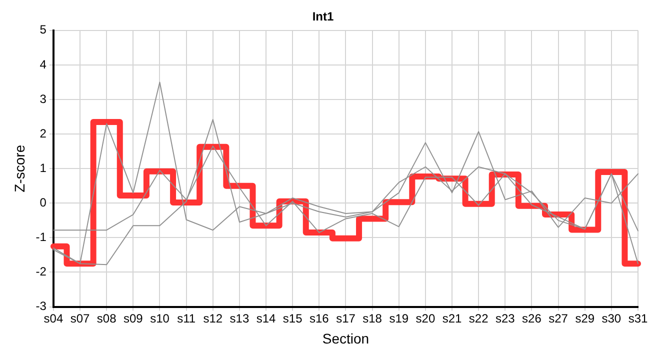 This screenshot has height=360, width=660. Describe the element at coordinates (54, 318) in the screenshot. I see `x-tick-label: s04` at that location.